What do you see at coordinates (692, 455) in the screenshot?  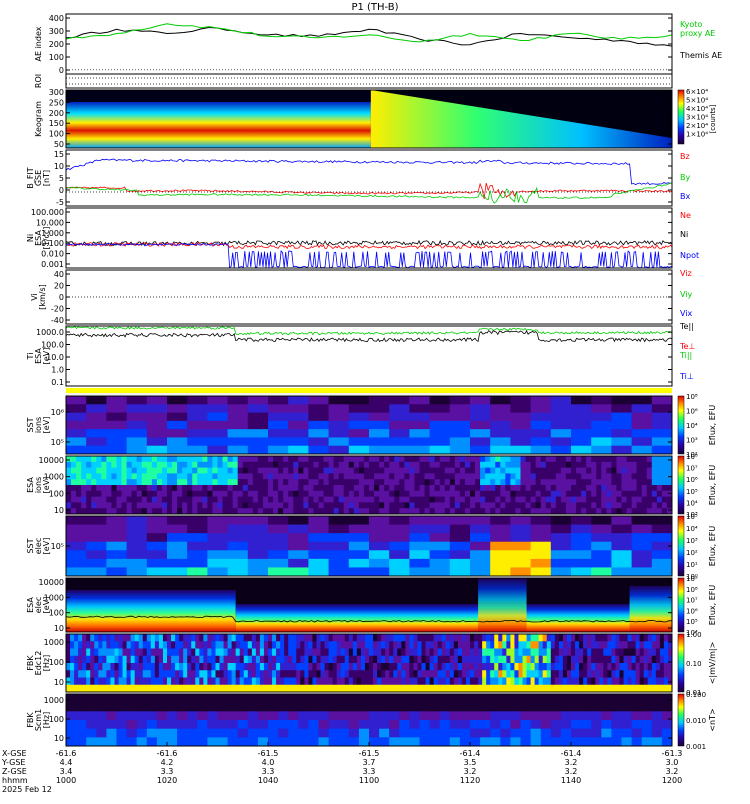 I see `sst-ion-colorbar-tick: 10²` at bounding box center [692, 455].